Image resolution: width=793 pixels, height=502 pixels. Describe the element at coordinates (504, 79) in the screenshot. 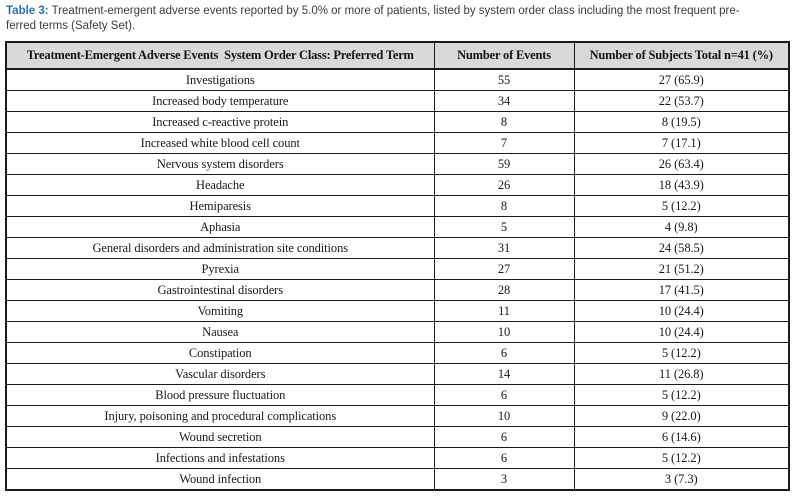

I see `events-cell: 55` at that location.